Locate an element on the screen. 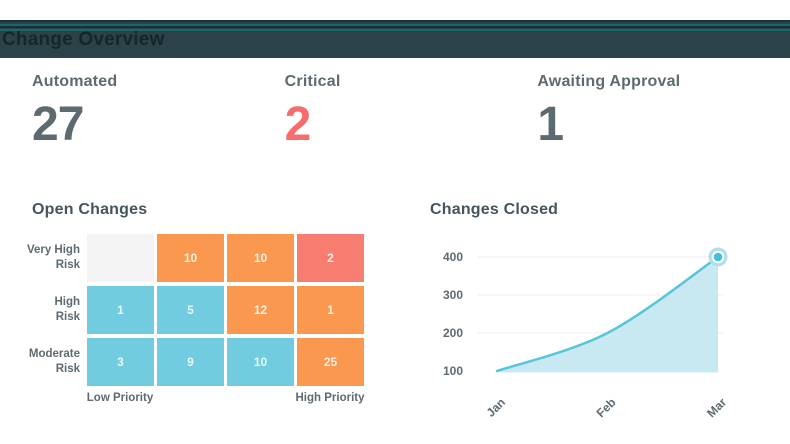  area-fill is located at coordinates (607, 315).